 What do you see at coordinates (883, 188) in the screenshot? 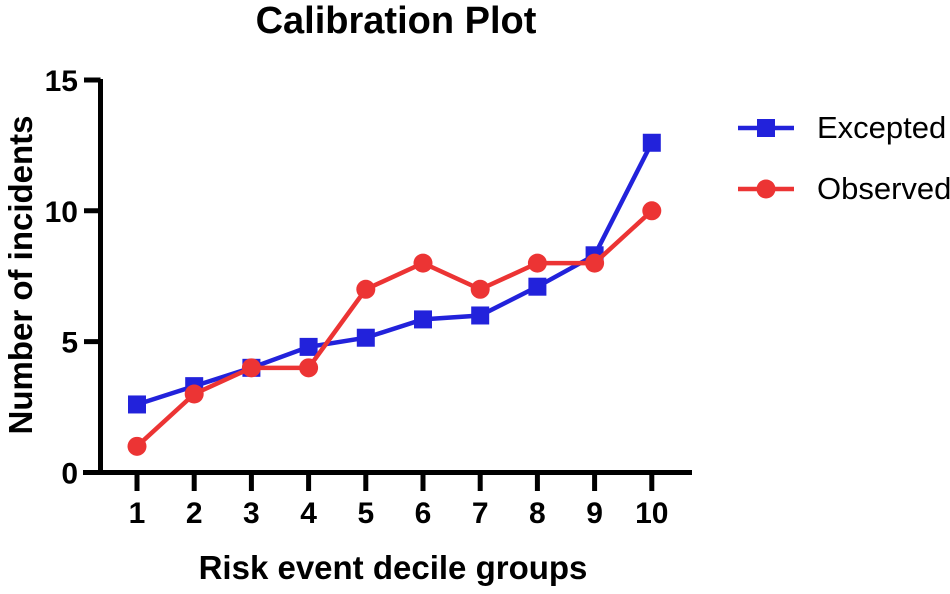
I see `legend-label-observed: Observed` at bounding box center [883, 188].